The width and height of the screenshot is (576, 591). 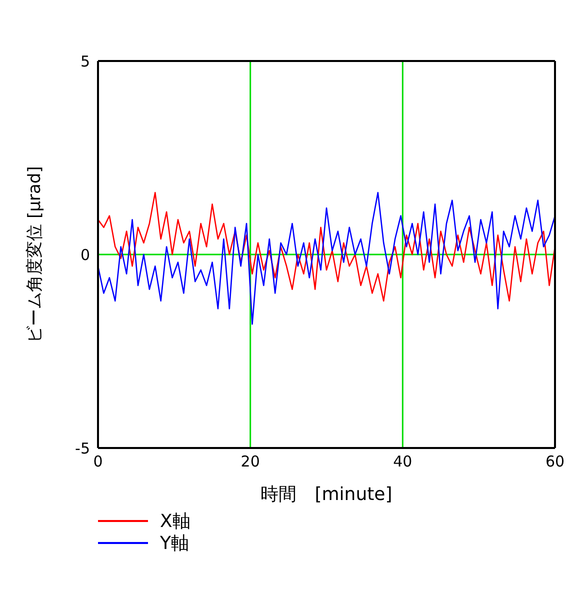 I want to click on y-axis-title: ビーム角度変位 [μrad], so click(x=35, y=254).